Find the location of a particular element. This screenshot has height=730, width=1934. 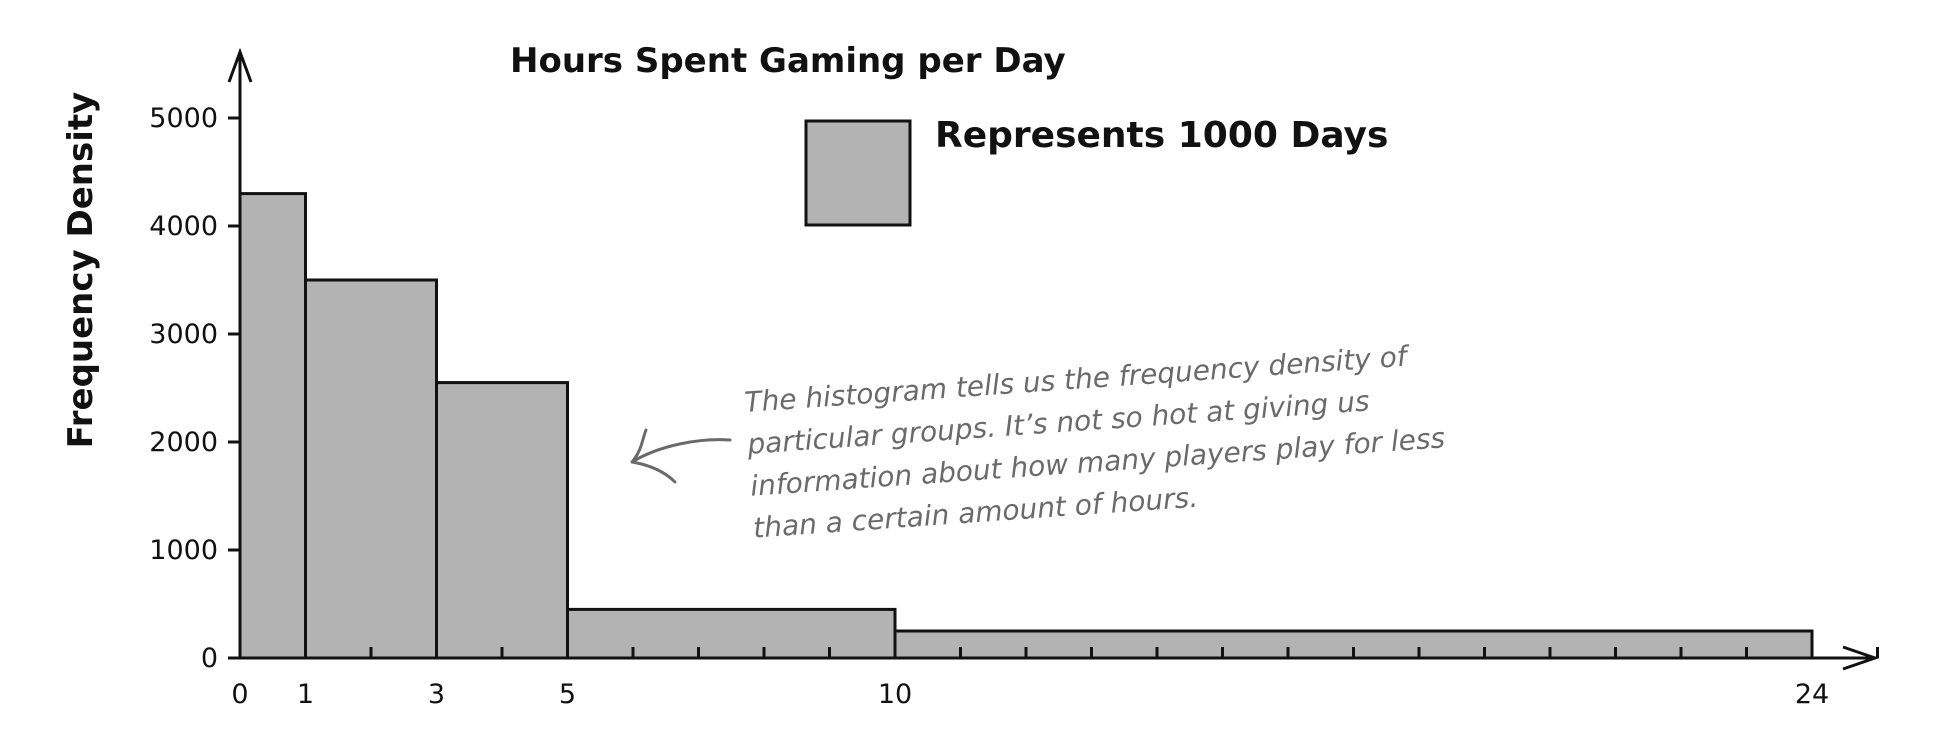

y-tick-label: 1000 is located at coordinates (183, 550).